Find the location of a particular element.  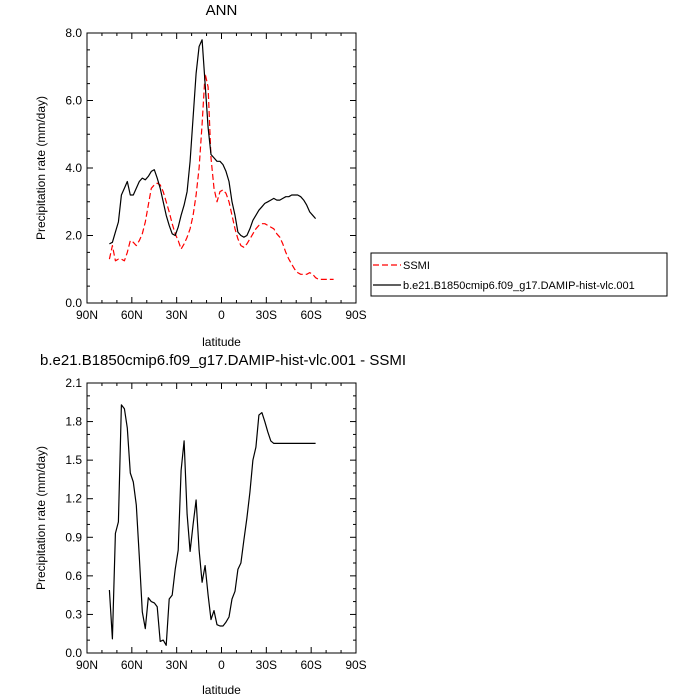

y-tick-label: 6.0 is located at coordinates (73, 101).